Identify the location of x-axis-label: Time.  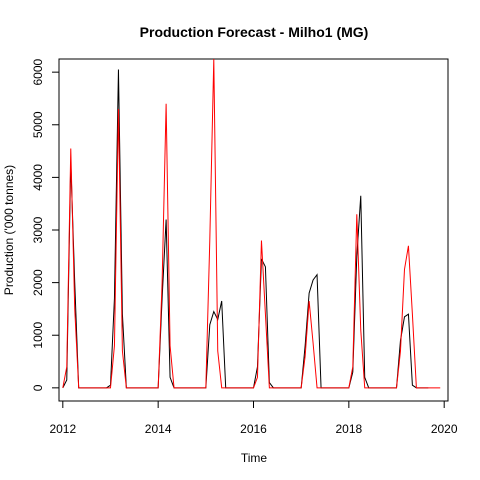
(254, 458).